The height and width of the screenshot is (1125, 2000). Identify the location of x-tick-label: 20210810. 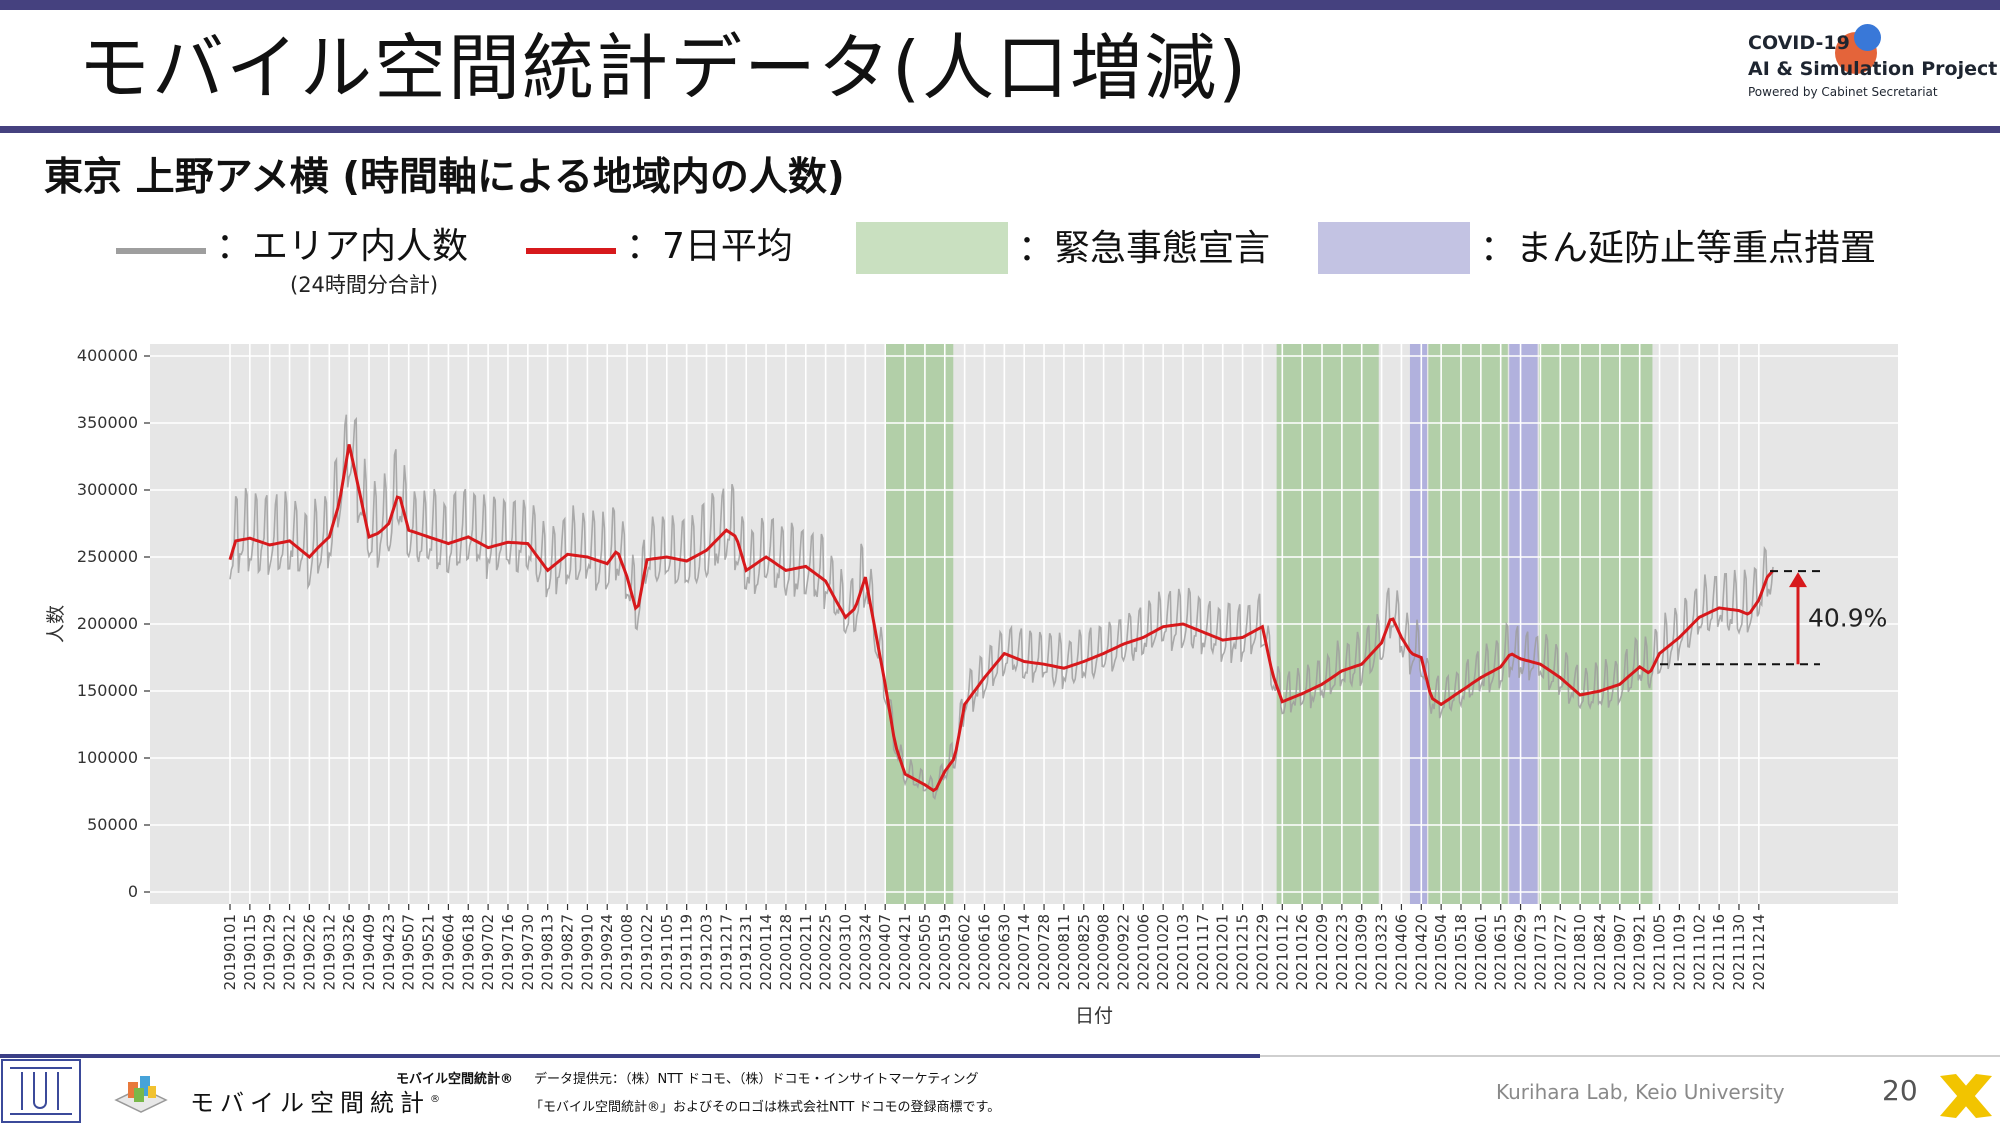
(1580, 952).